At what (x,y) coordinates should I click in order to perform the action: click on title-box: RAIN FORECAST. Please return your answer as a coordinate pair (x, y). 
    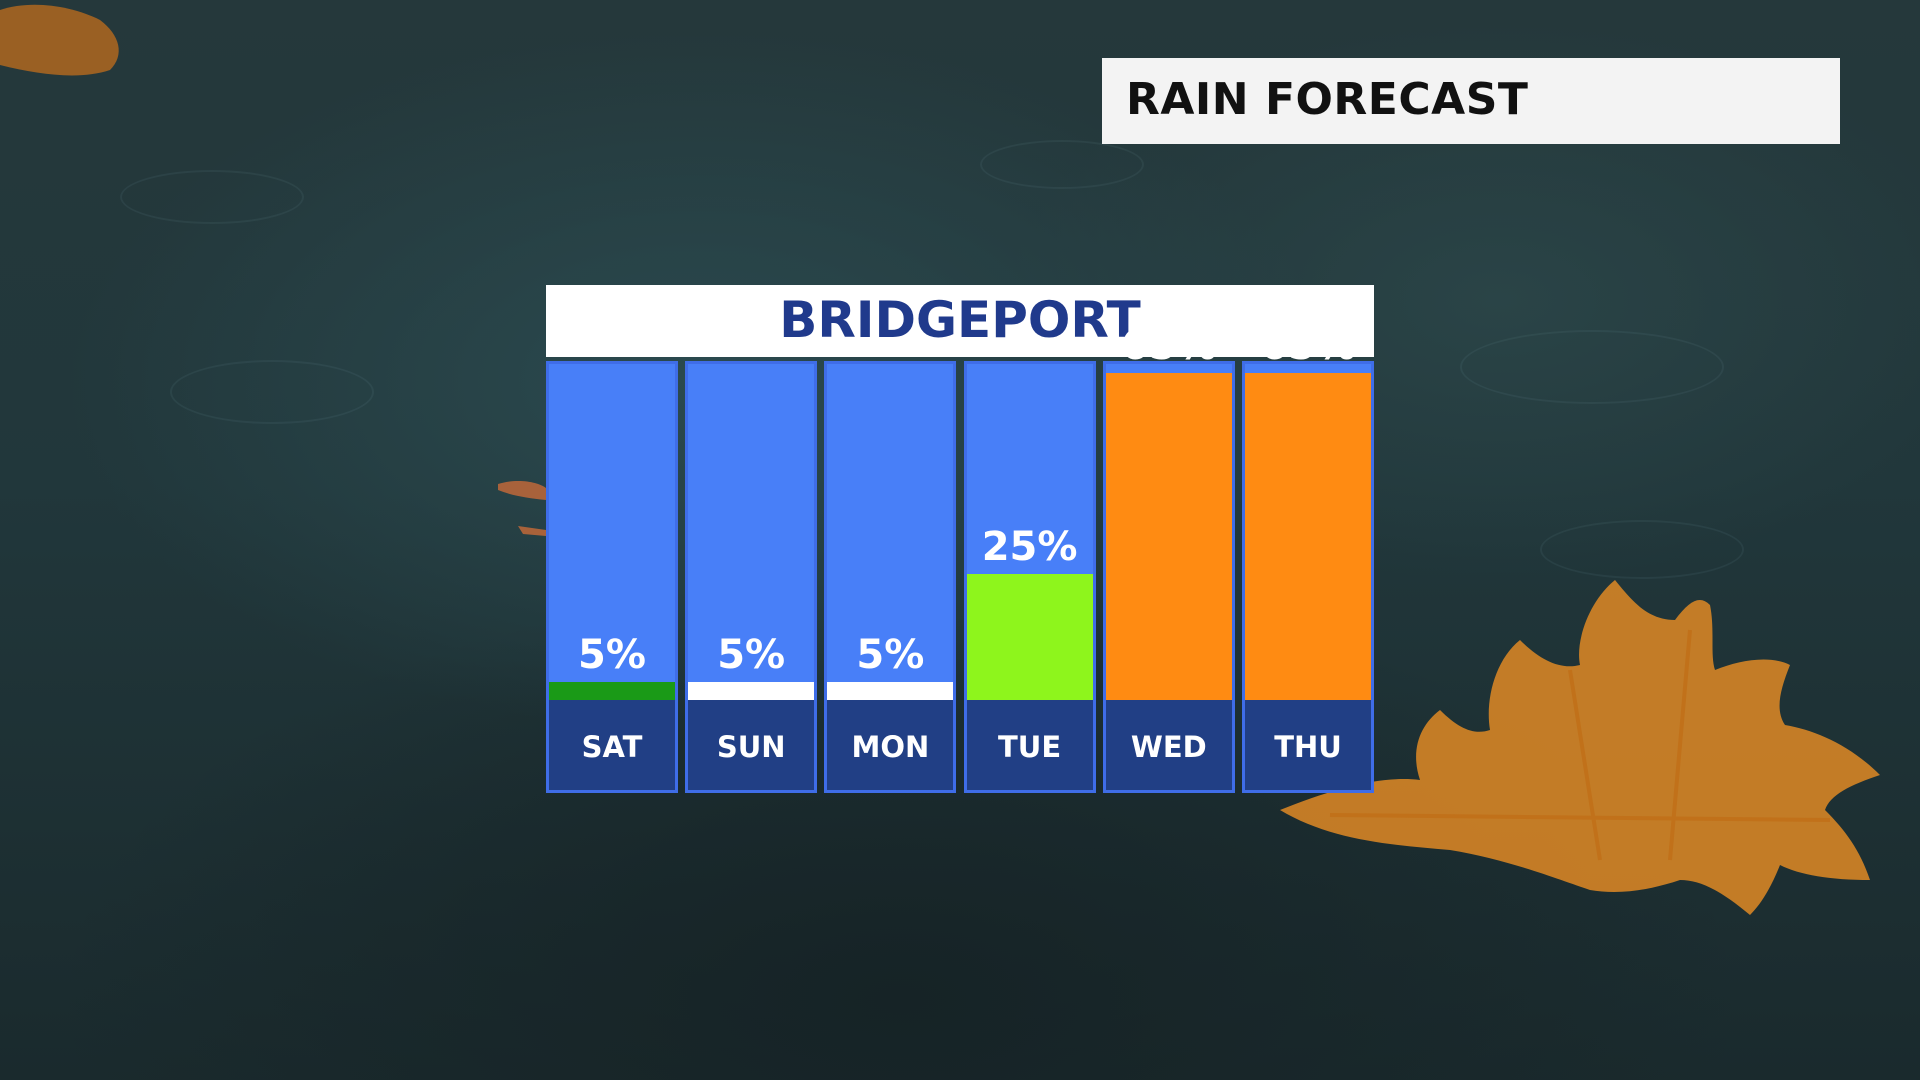
    Looking at the image, I should click on (1471, 101).